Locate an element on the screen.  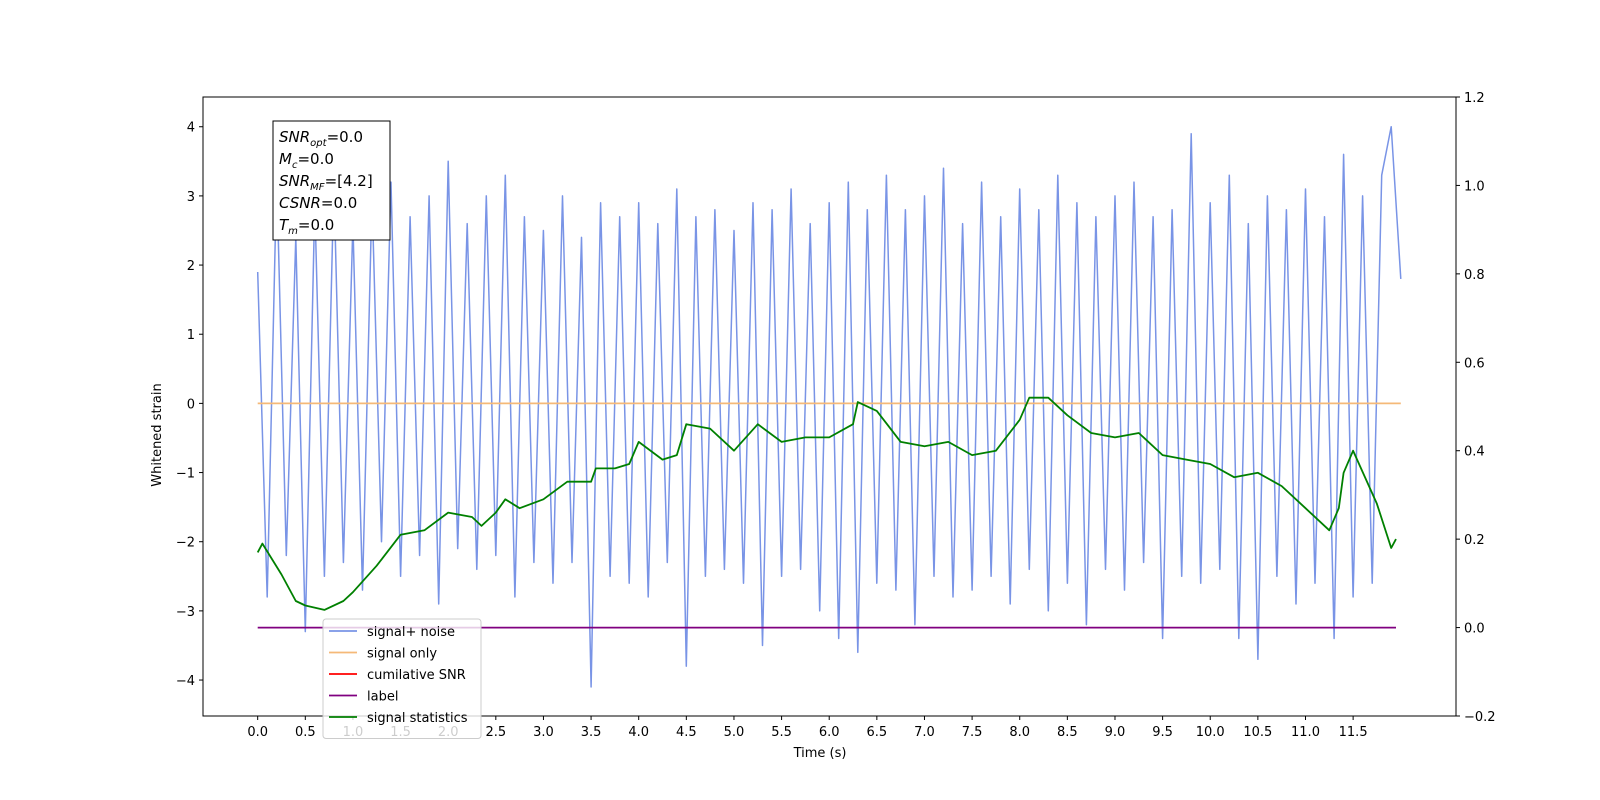
x-tick-label: 8.0 is located at coordinates (1019, 732).